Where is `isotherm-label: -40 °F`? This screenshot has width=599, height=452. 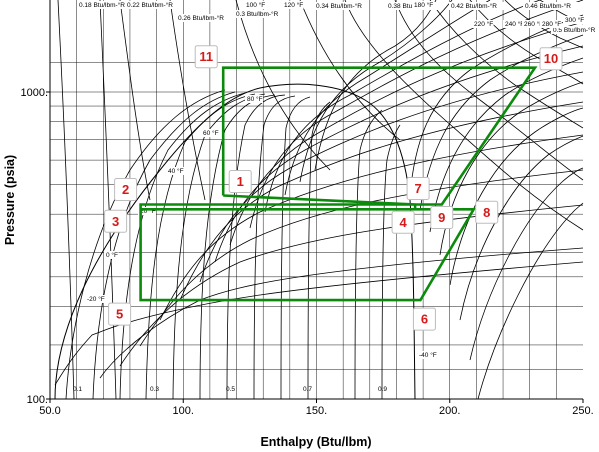 isotherm-label: -40 °F is located at coordinates (428, 355).